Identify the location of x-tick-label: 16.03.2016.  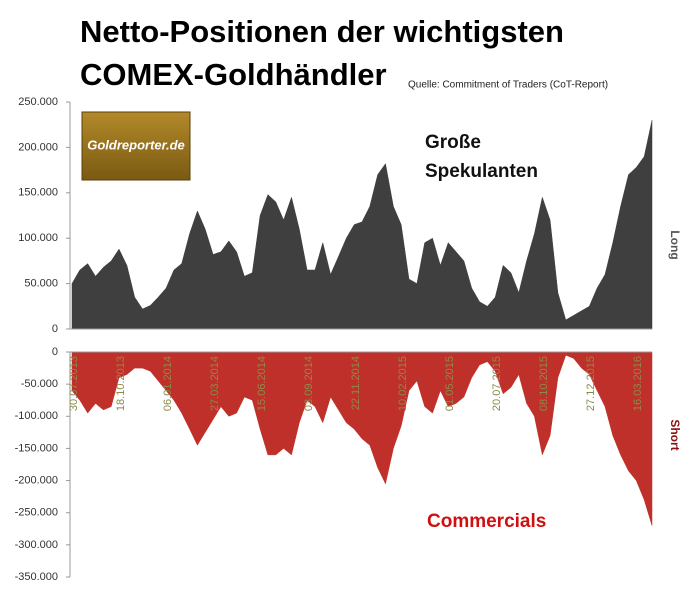
(638, 383).